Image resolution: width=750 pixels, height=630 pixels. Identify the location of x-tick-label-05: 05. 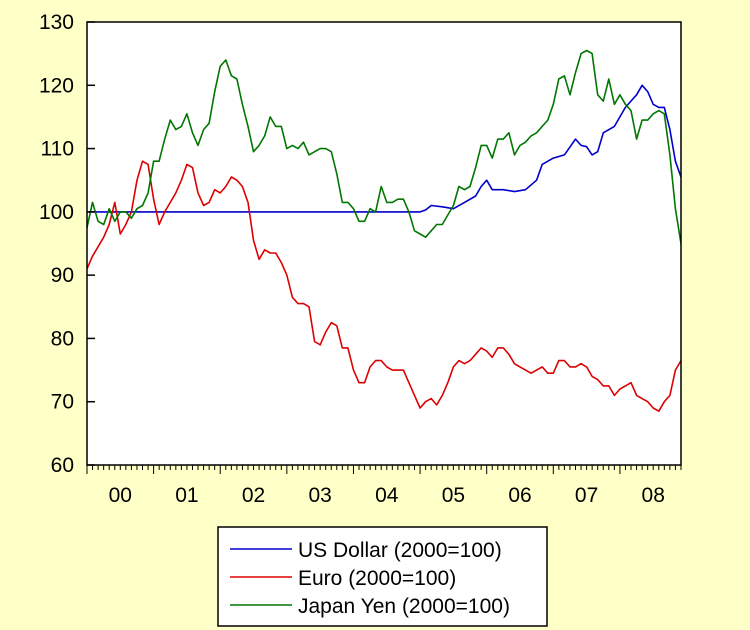
(453, 495).